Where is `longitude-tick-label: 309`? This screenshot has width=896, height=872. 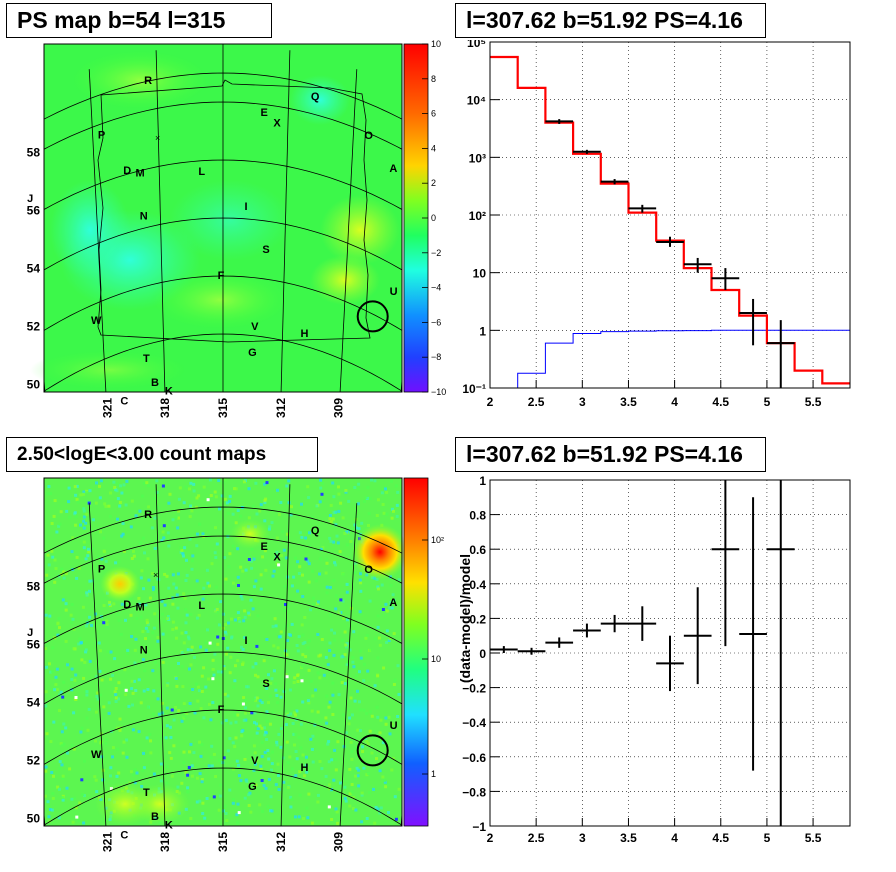
longitude-tick-label: 309 is located at coordinates (339, 842).